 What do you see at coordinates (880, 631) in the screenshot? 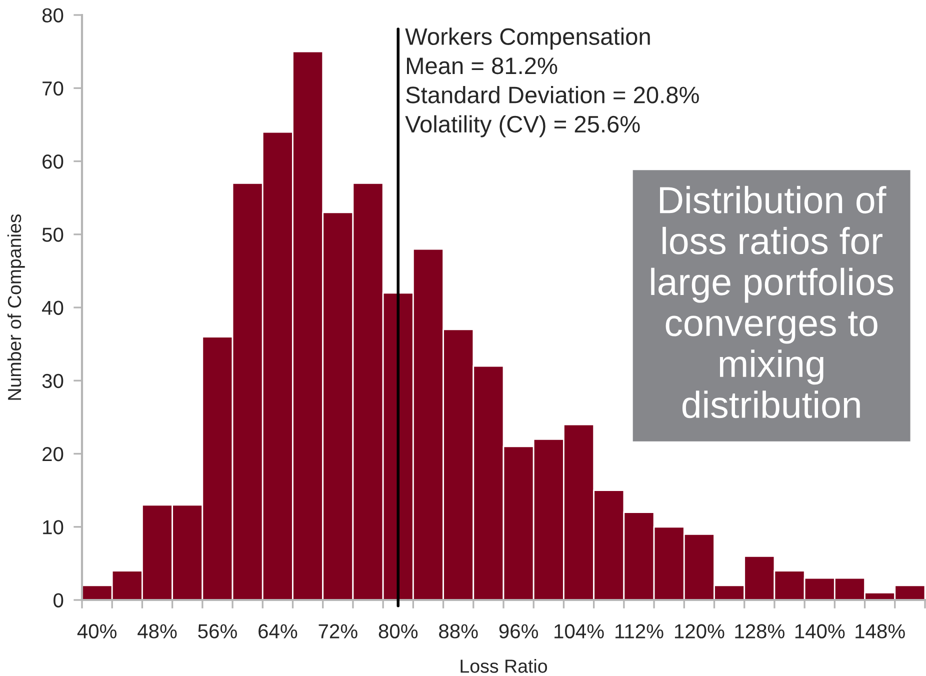
I see `x-tick-label: 148%` at bounding box center [880, 631].